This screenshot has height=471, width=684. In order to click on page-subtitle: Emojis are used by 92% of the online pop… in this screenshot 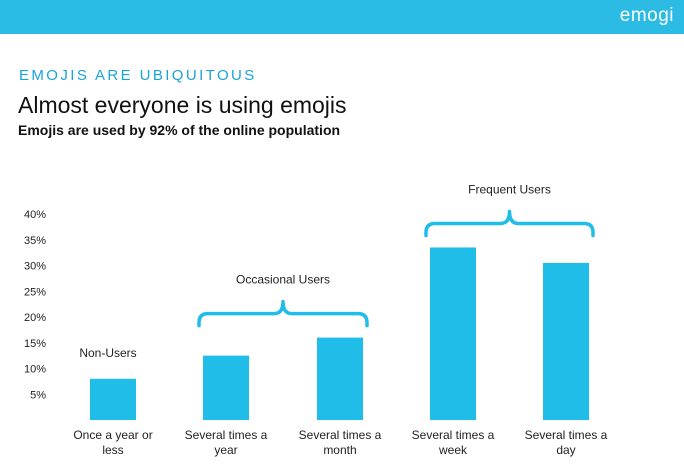, I will do `click(179, 130)`.